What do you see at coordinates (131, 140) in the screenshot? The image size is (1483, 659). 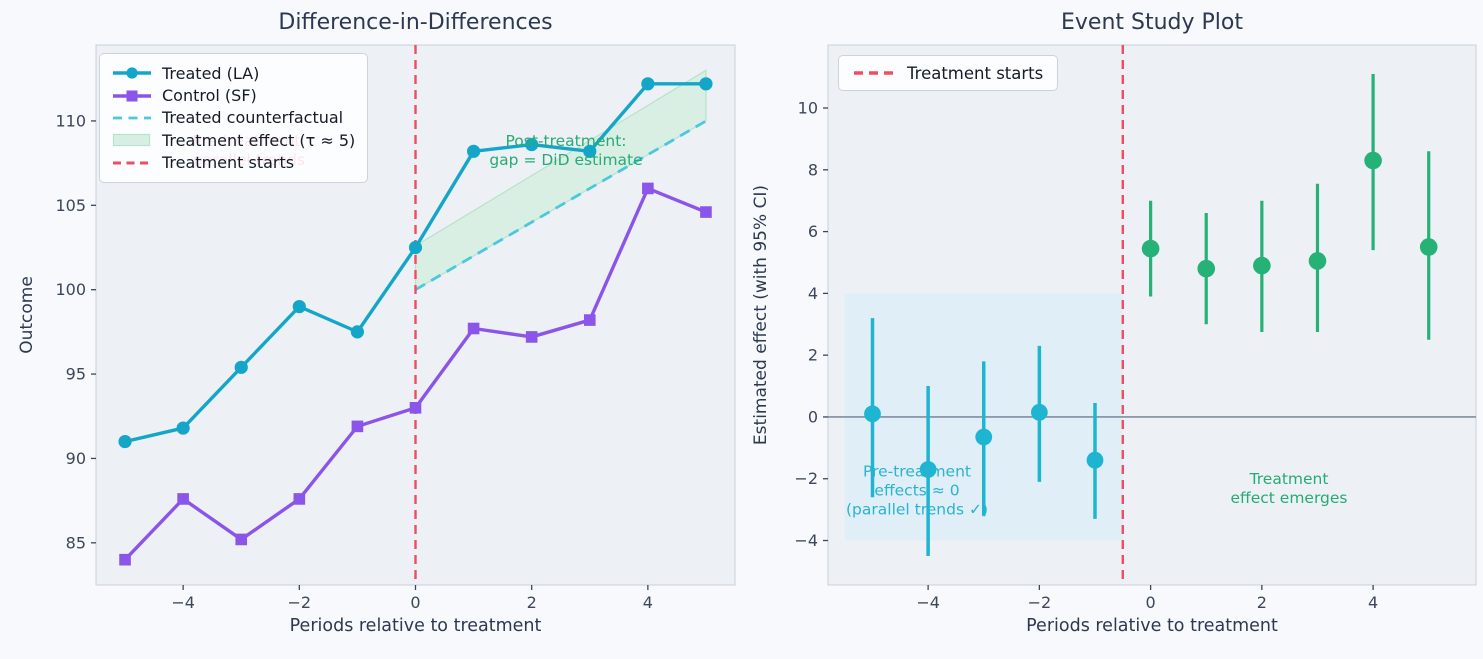 I see `effect-band-swatch` at bounding box center [131, 140].